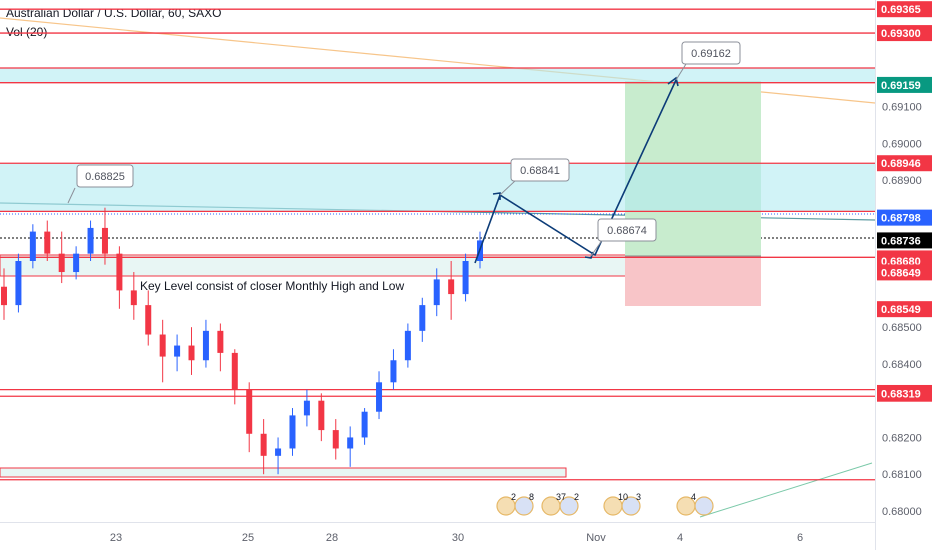  What do you see at coordinates (904, 272) in the screenshot?
I see `price-badge: 0.68649` at bounding box center [904, 272].